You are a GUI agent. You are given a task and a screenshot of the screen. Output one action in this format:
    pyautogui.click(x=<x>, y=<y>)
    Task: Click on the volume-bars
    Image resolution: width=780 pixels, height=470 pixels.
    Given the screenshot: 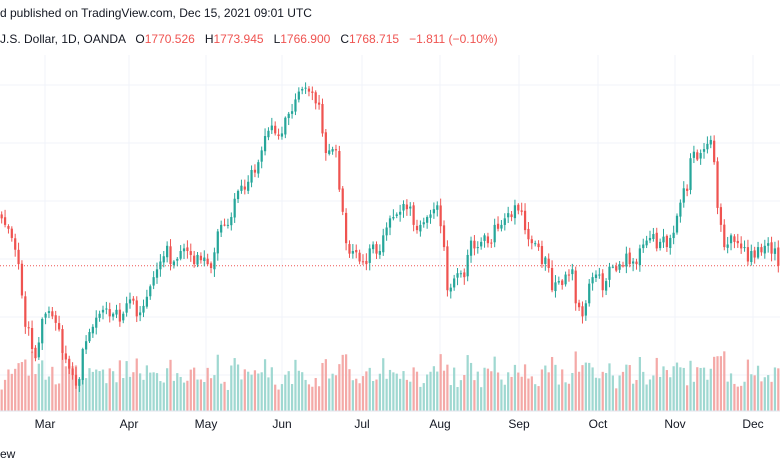 What is the action you would take?
    pyautogui.click(x=390, y=380)
    